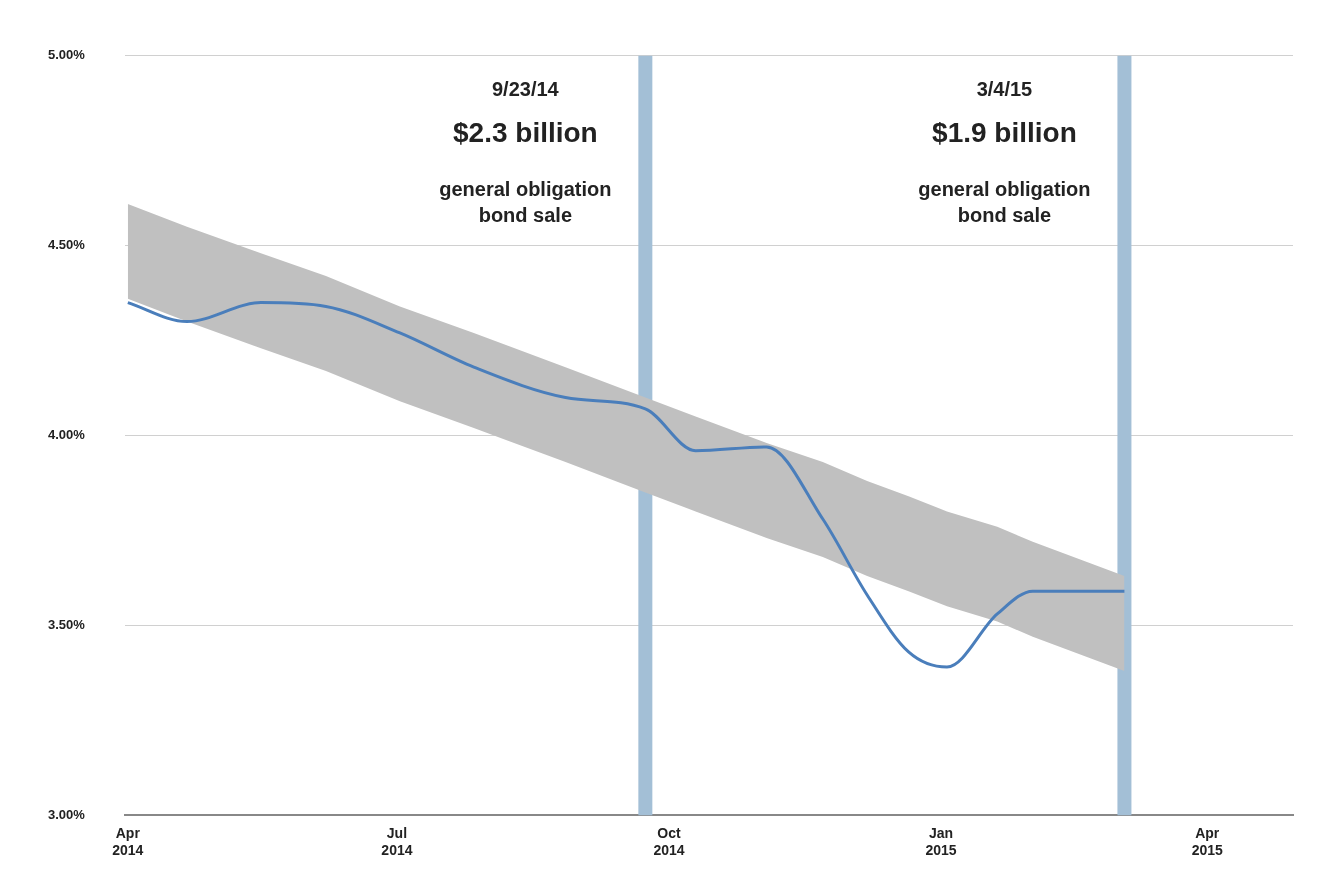  I want to click on y-tick-label: 3.50%, so click(66, 624).